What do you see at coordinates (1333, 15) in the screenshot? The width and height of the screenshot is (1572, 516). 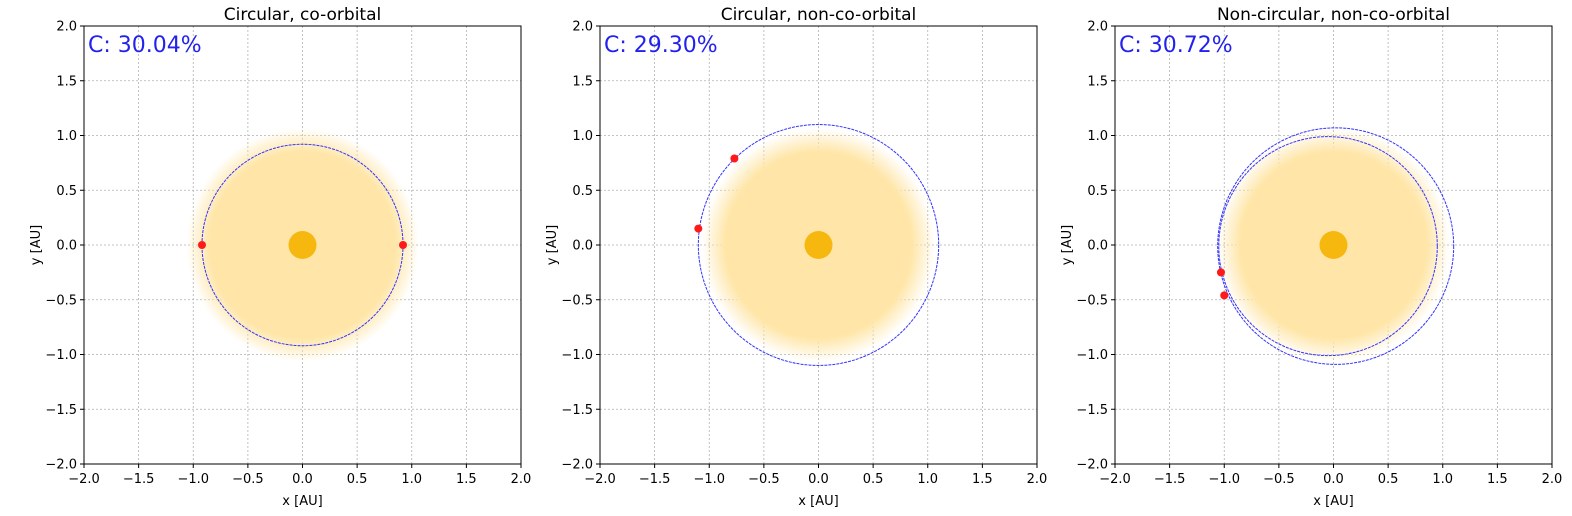 I see `panel-title: Non-circular, non-co-orbital` at bounding box center [1333, 15].